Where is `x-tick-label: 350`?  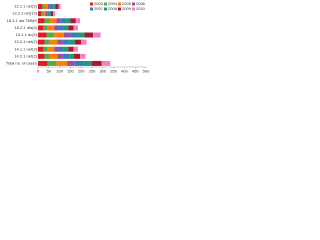
x-tick-label: 350 is located at coordinates (113, 71).